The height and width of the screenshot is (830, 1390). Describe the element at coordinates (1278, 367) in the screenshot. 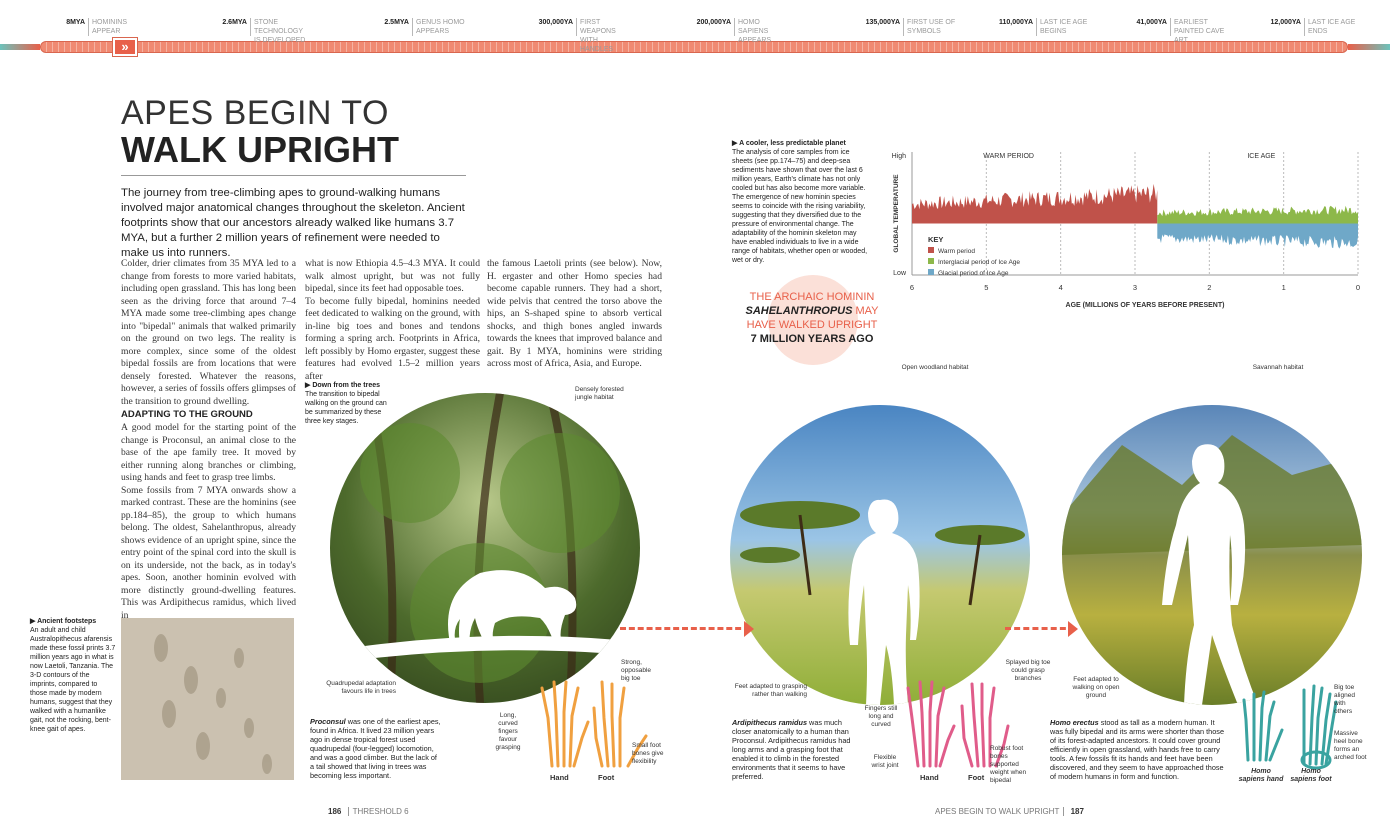

I see `label-savannah: Savannah habitat` at that location.